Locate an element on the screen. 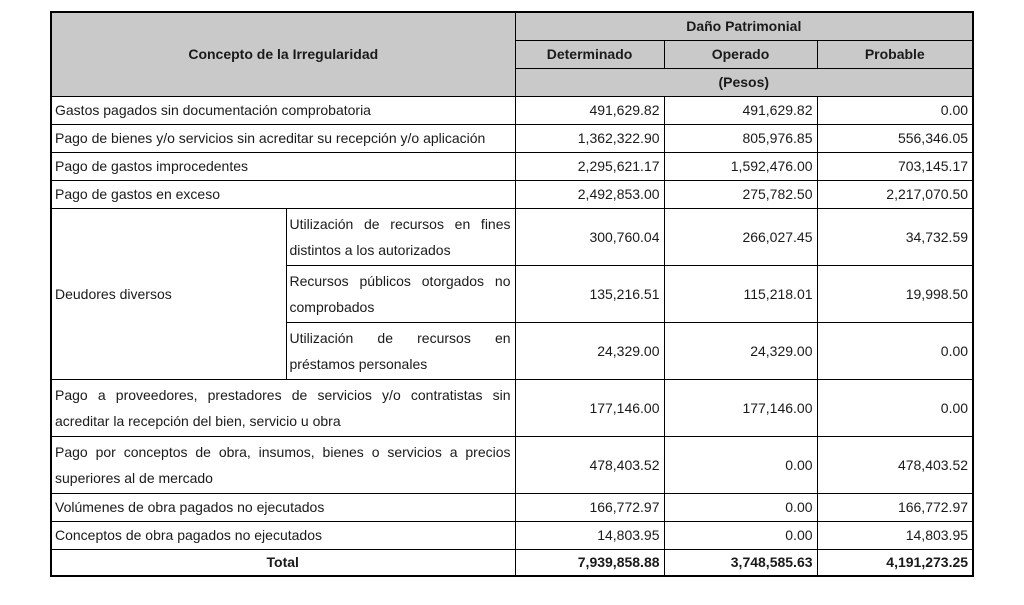  amount-determinado-cell: 166,772.97 is located at coordinates (589, 507).